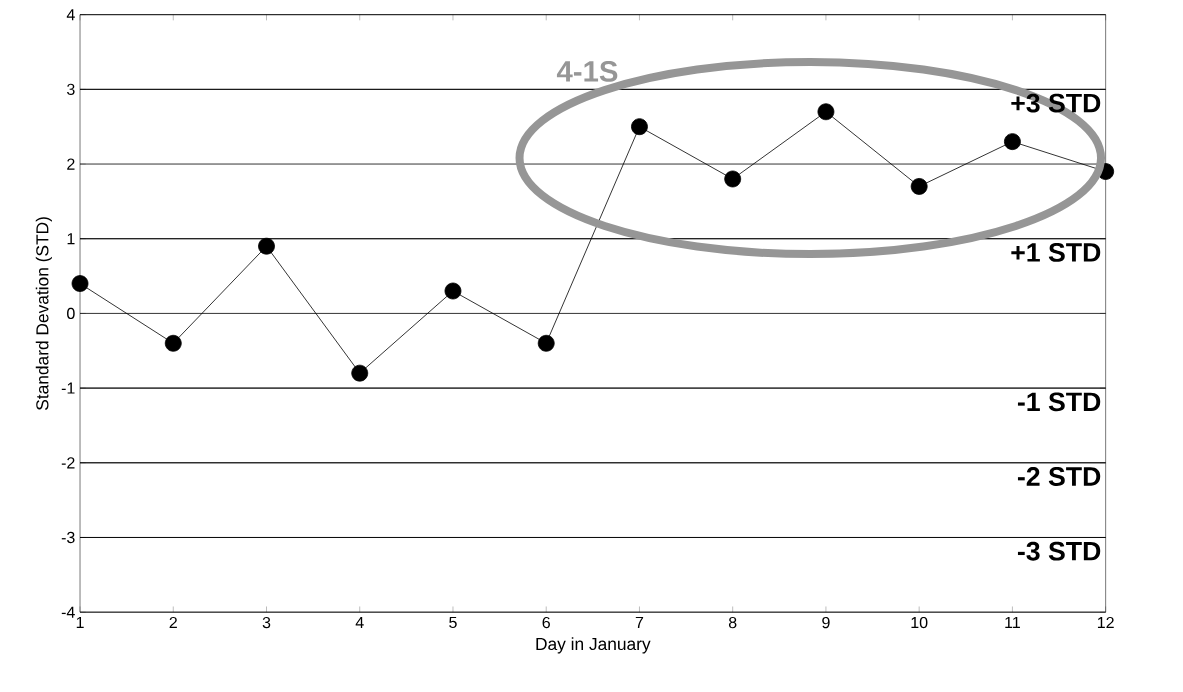 This screenshot has height=692, width=1183. Describe the element at coordinates (70, 15) in the screenshot. I see `y-tick-label: 4` at that location.